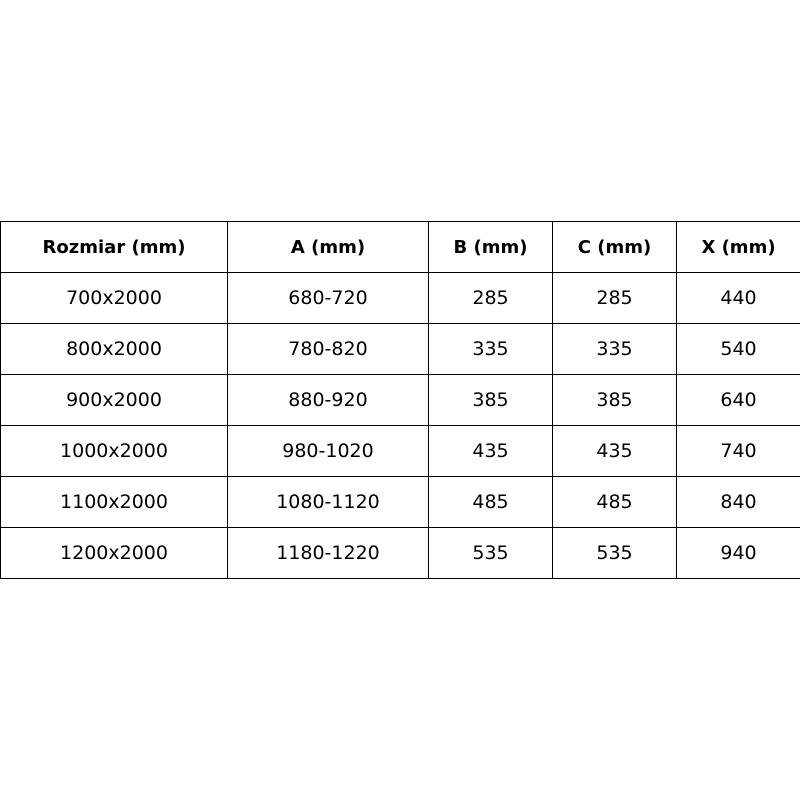  What do you see at coordinates (328, 451) in the screenshot?
I see `table-cell: 980-1020` at bounding box center [328, 451].